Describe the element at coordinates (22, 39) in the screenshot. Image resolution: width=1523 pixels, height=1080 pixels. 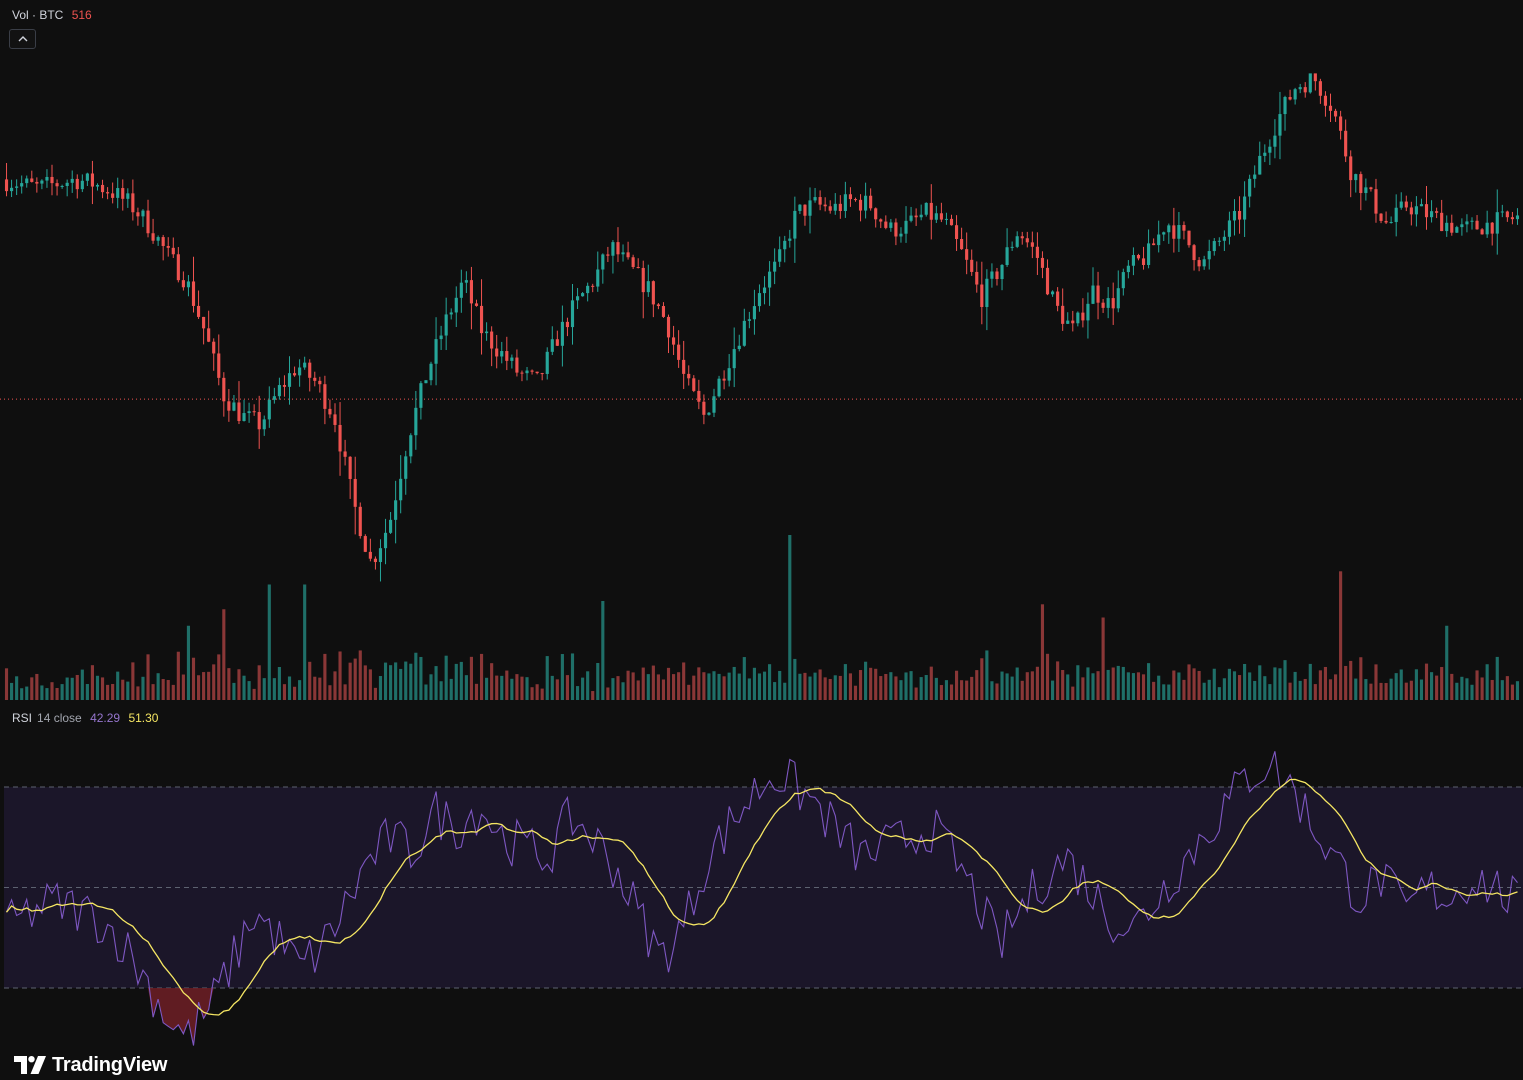
I see `collapse-pane-button` at that location.